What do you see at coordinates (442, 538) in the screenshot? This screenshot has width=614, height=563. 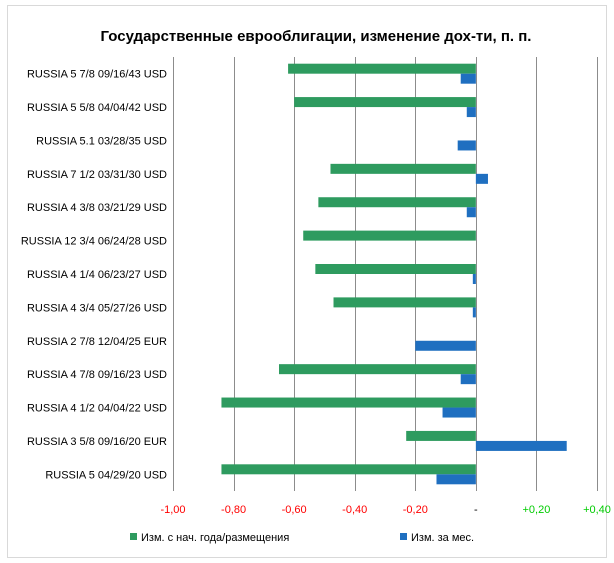 I see `legend-label-2: Изм. за мес.` at bounding box center [442, 538].